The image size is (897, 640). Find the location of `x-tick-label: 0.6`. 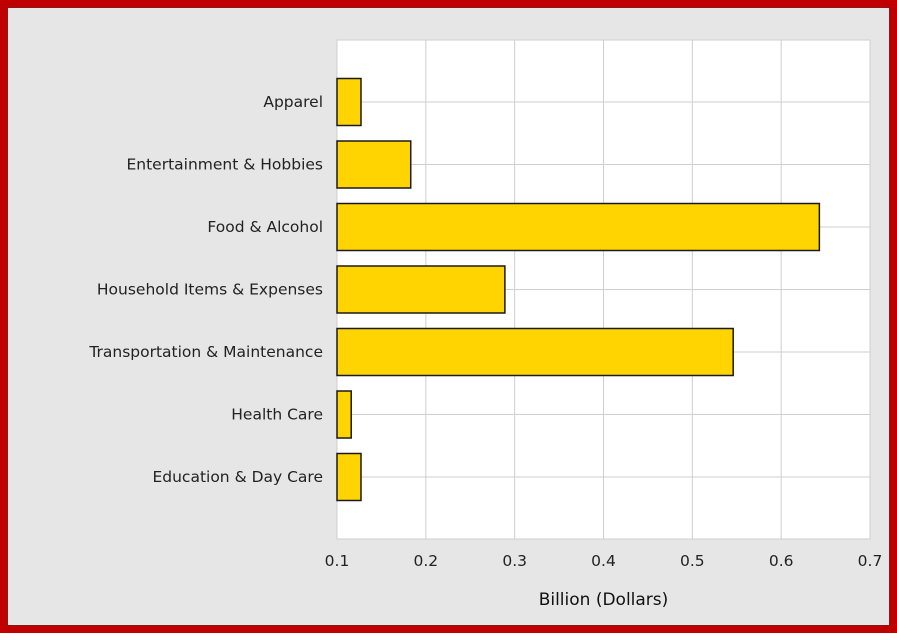

x-tick-label: 0.6 is located at coordinates (781, 561).